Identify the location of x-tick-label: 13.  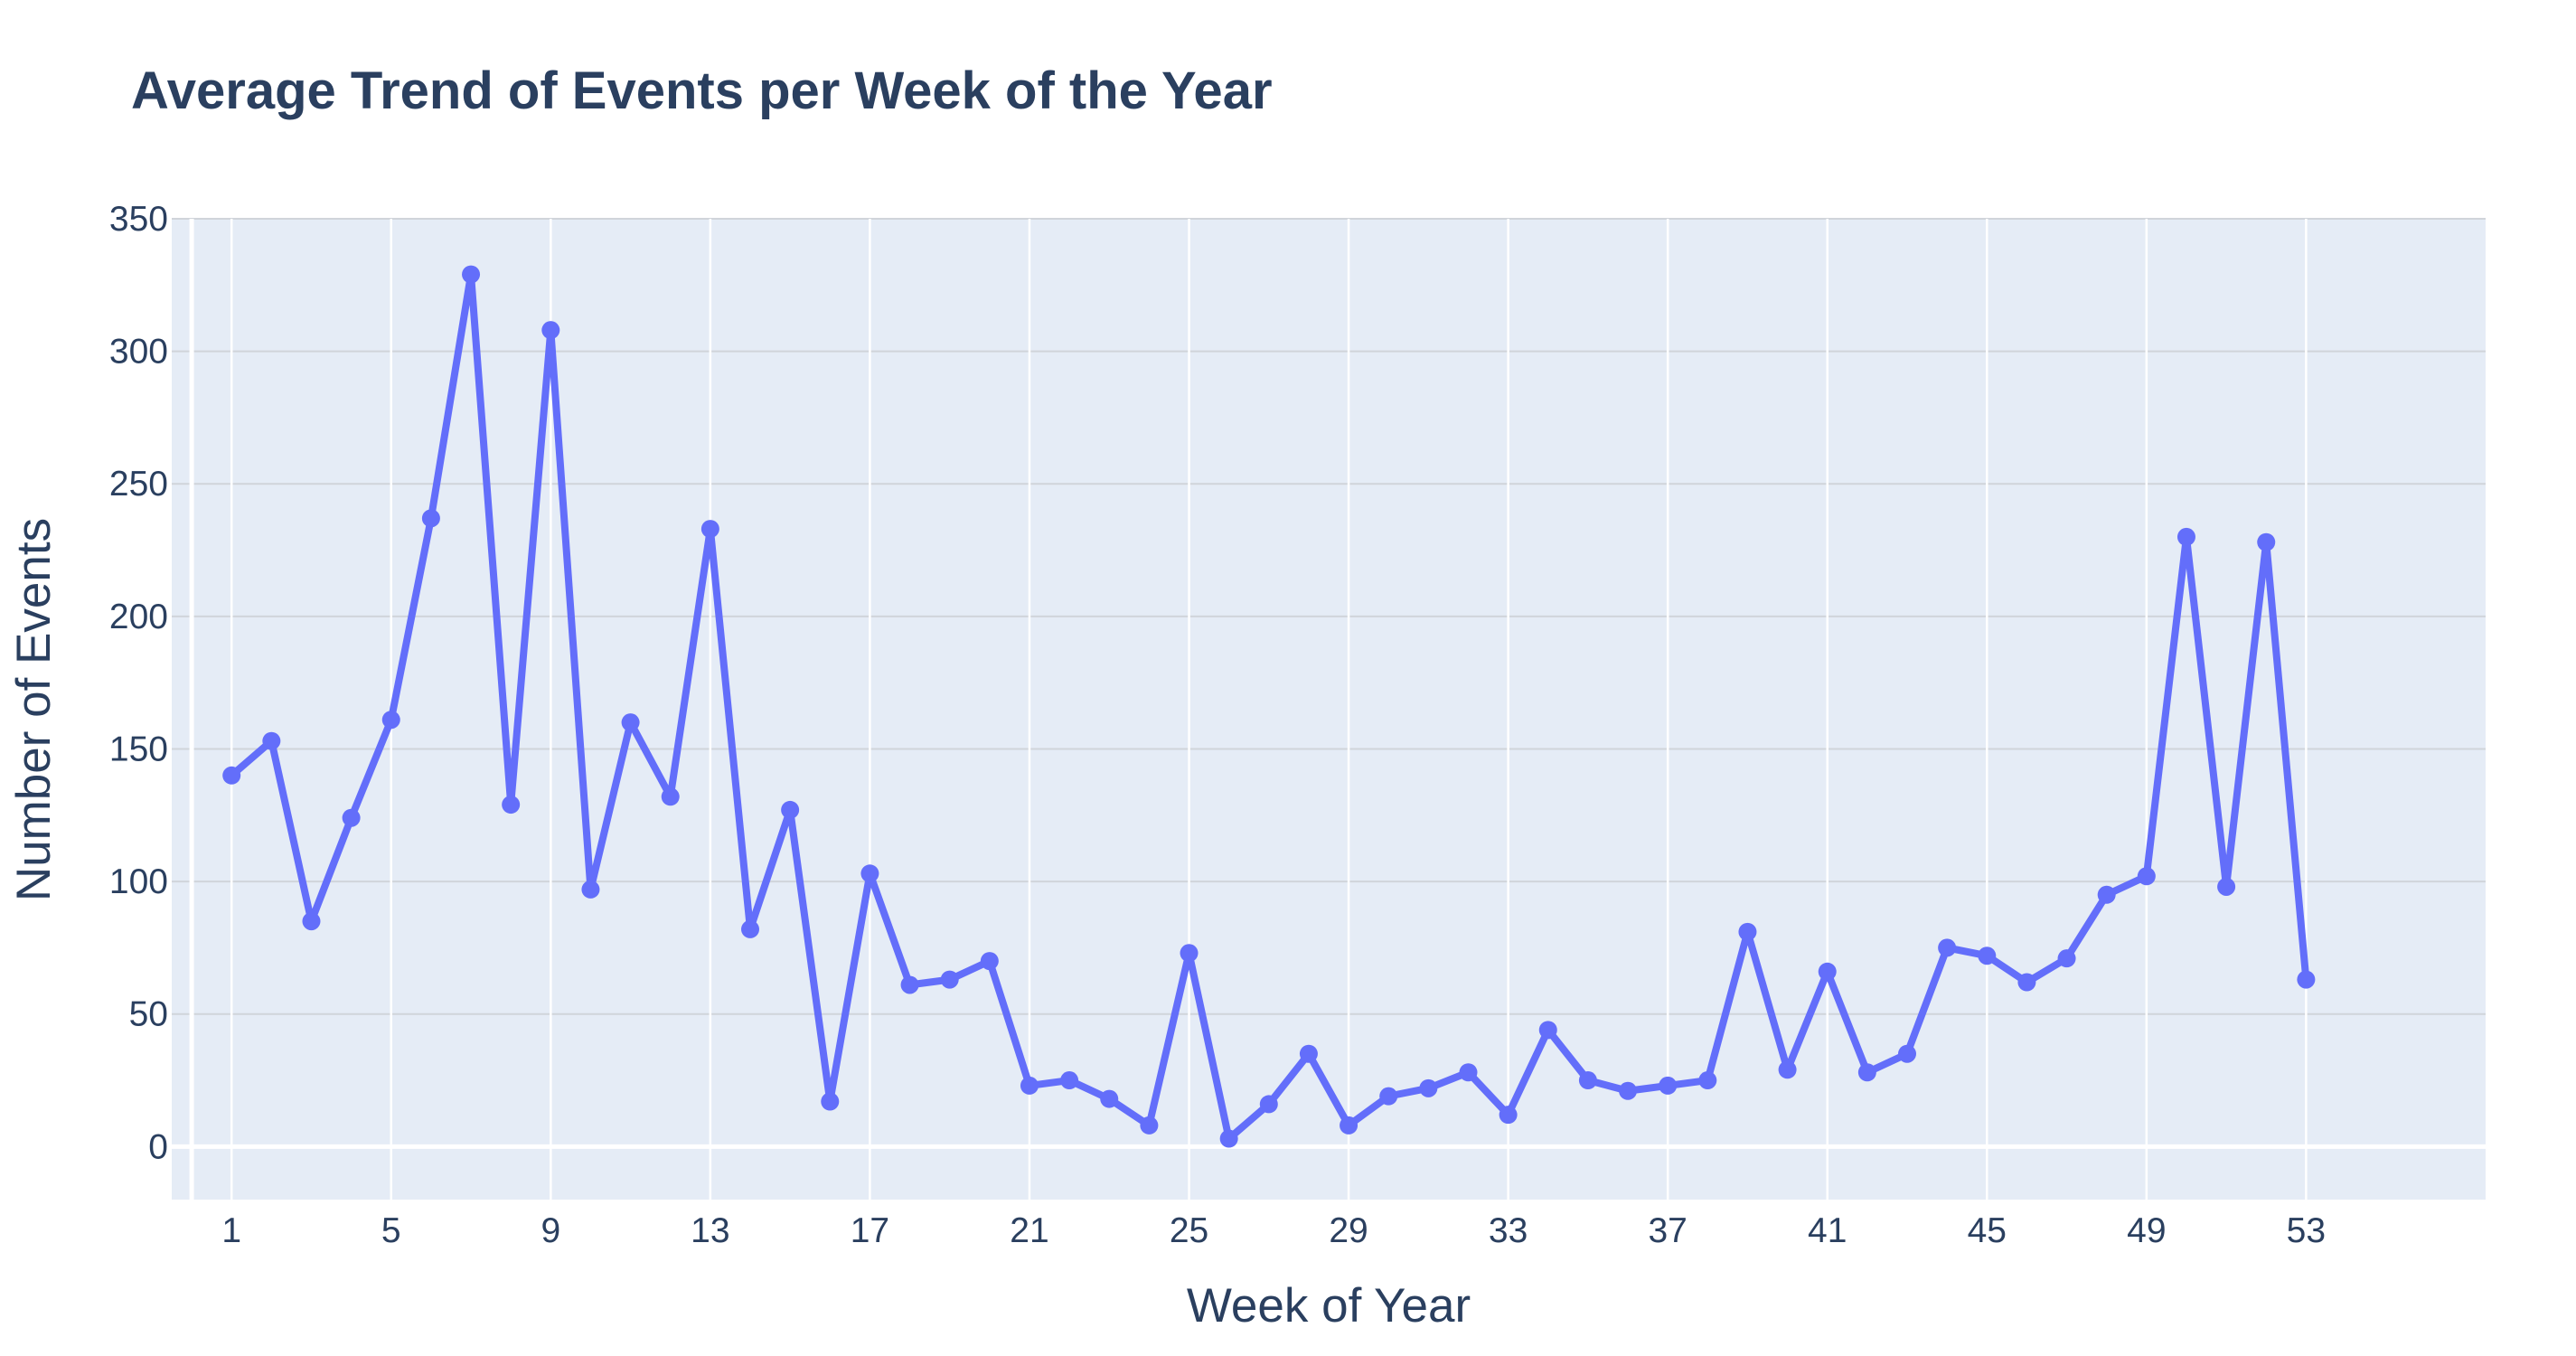
(710, 1230).